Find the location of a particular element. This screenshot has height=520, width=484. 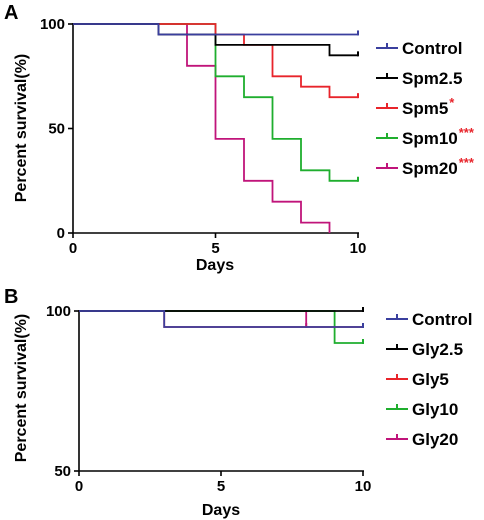

legend-significance-spm20: *** is located at coordinates (467, 162).